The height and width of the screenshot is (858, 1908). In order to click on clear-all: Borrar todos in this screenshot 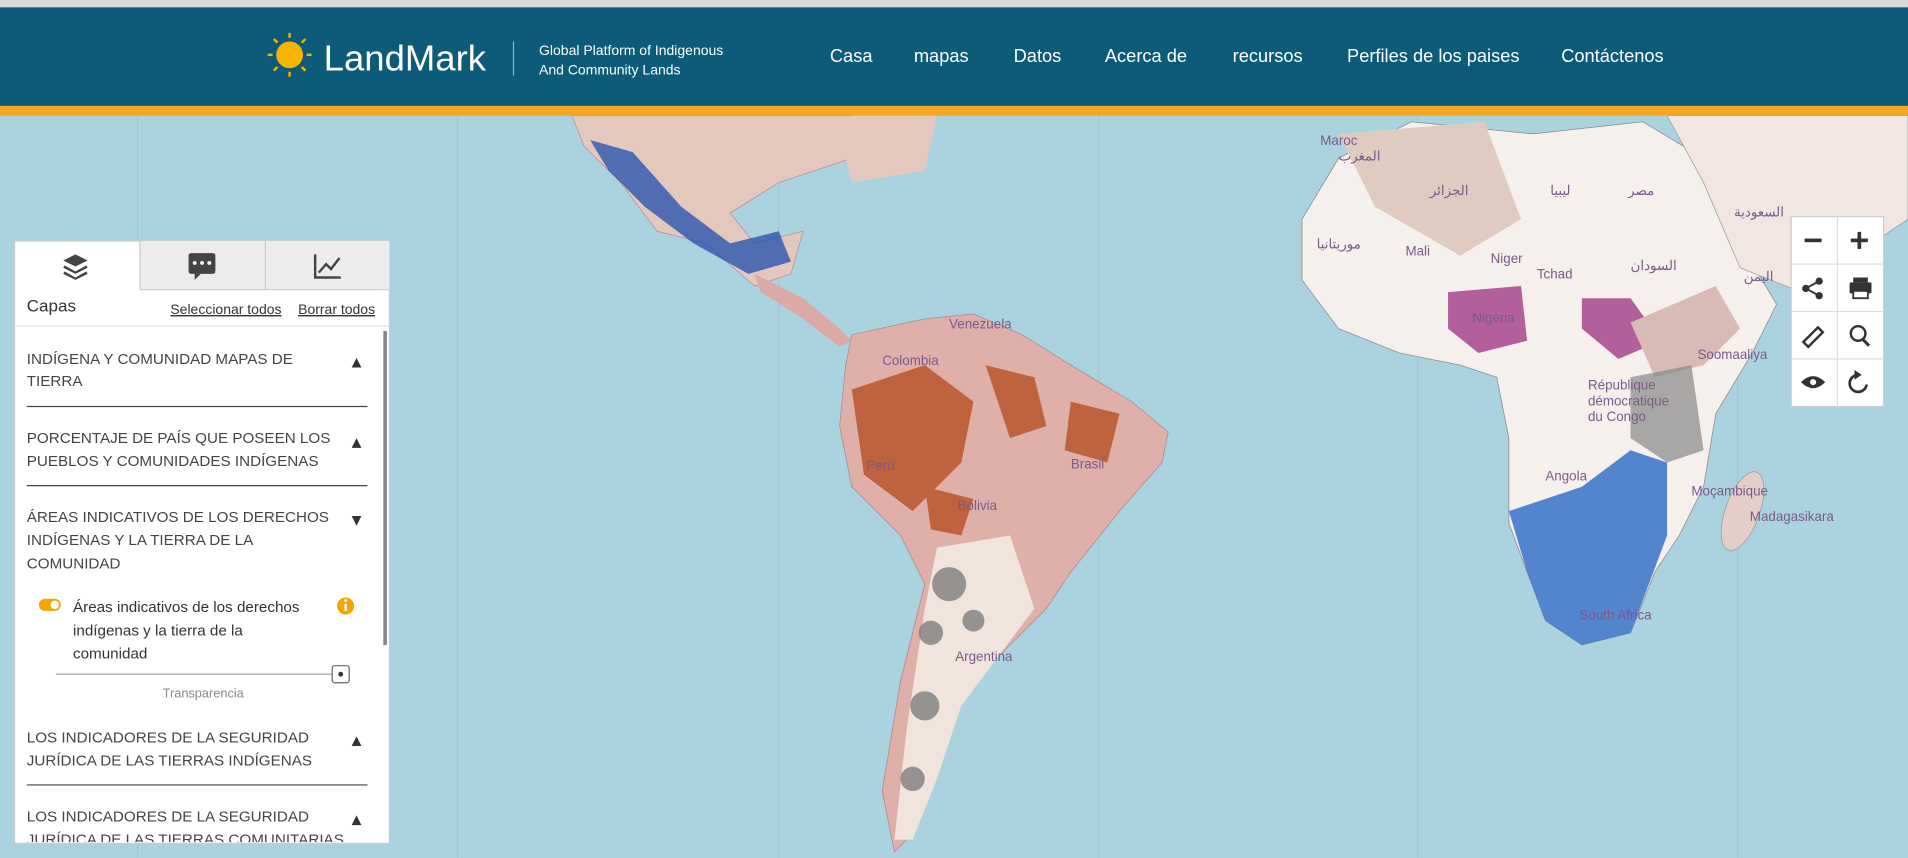, I will do `click(336, 309)`.